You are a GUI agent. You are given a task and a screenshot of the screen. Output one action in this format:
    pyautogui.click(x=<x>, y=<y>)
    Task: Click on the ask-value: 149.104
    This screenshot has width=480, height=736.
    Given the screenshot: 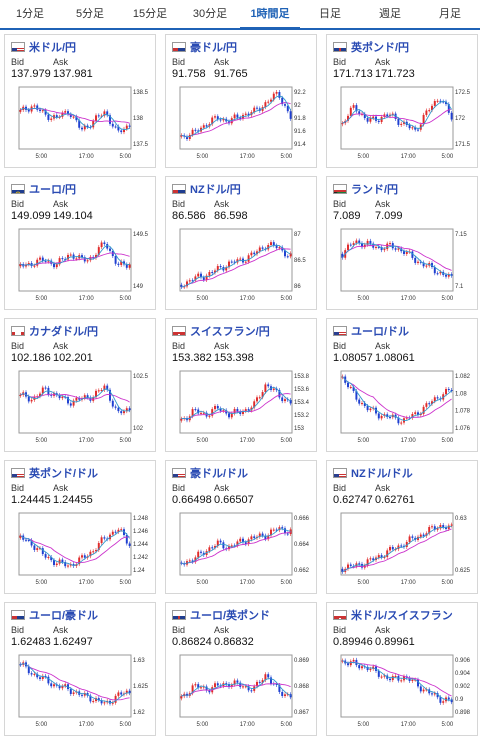 What is the action you would take?
    pyautogui.click(x=73, y=216)
    